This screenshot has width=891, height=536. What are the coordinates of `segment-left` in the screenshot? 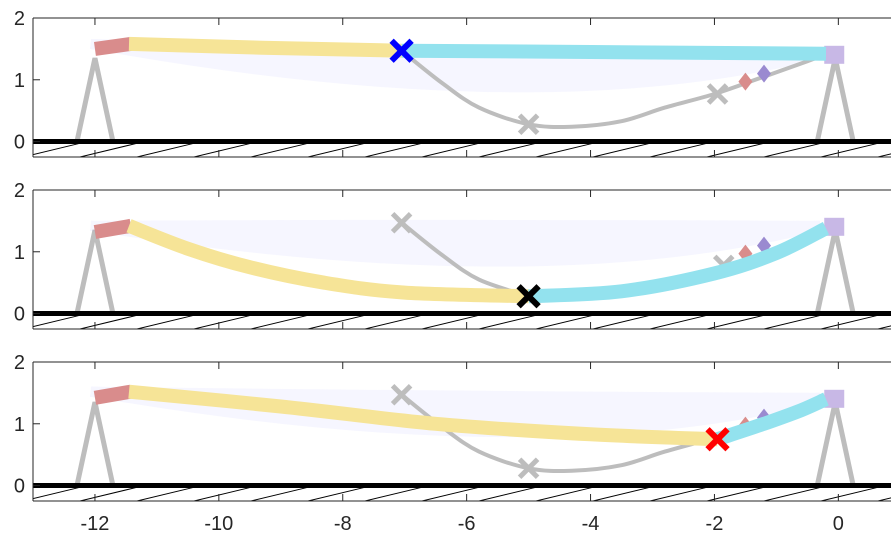 It's located at (423, 415).